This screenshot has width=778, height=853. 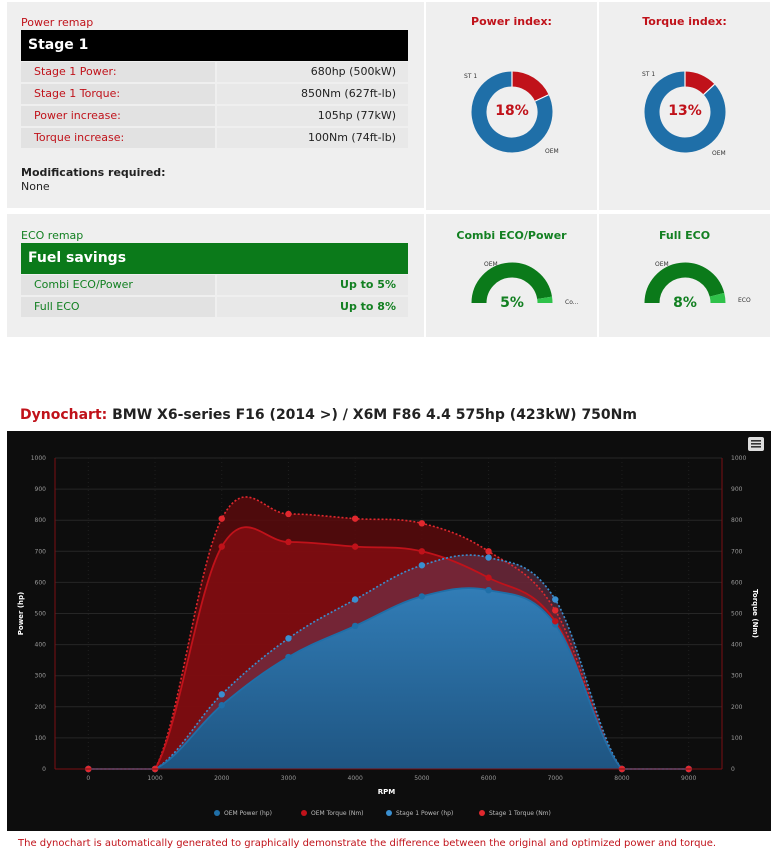 What do you see at coordinates (57, 22) in the screenshot?
I see `power-remap-title: Power remap` at bounding box center [57, 22].